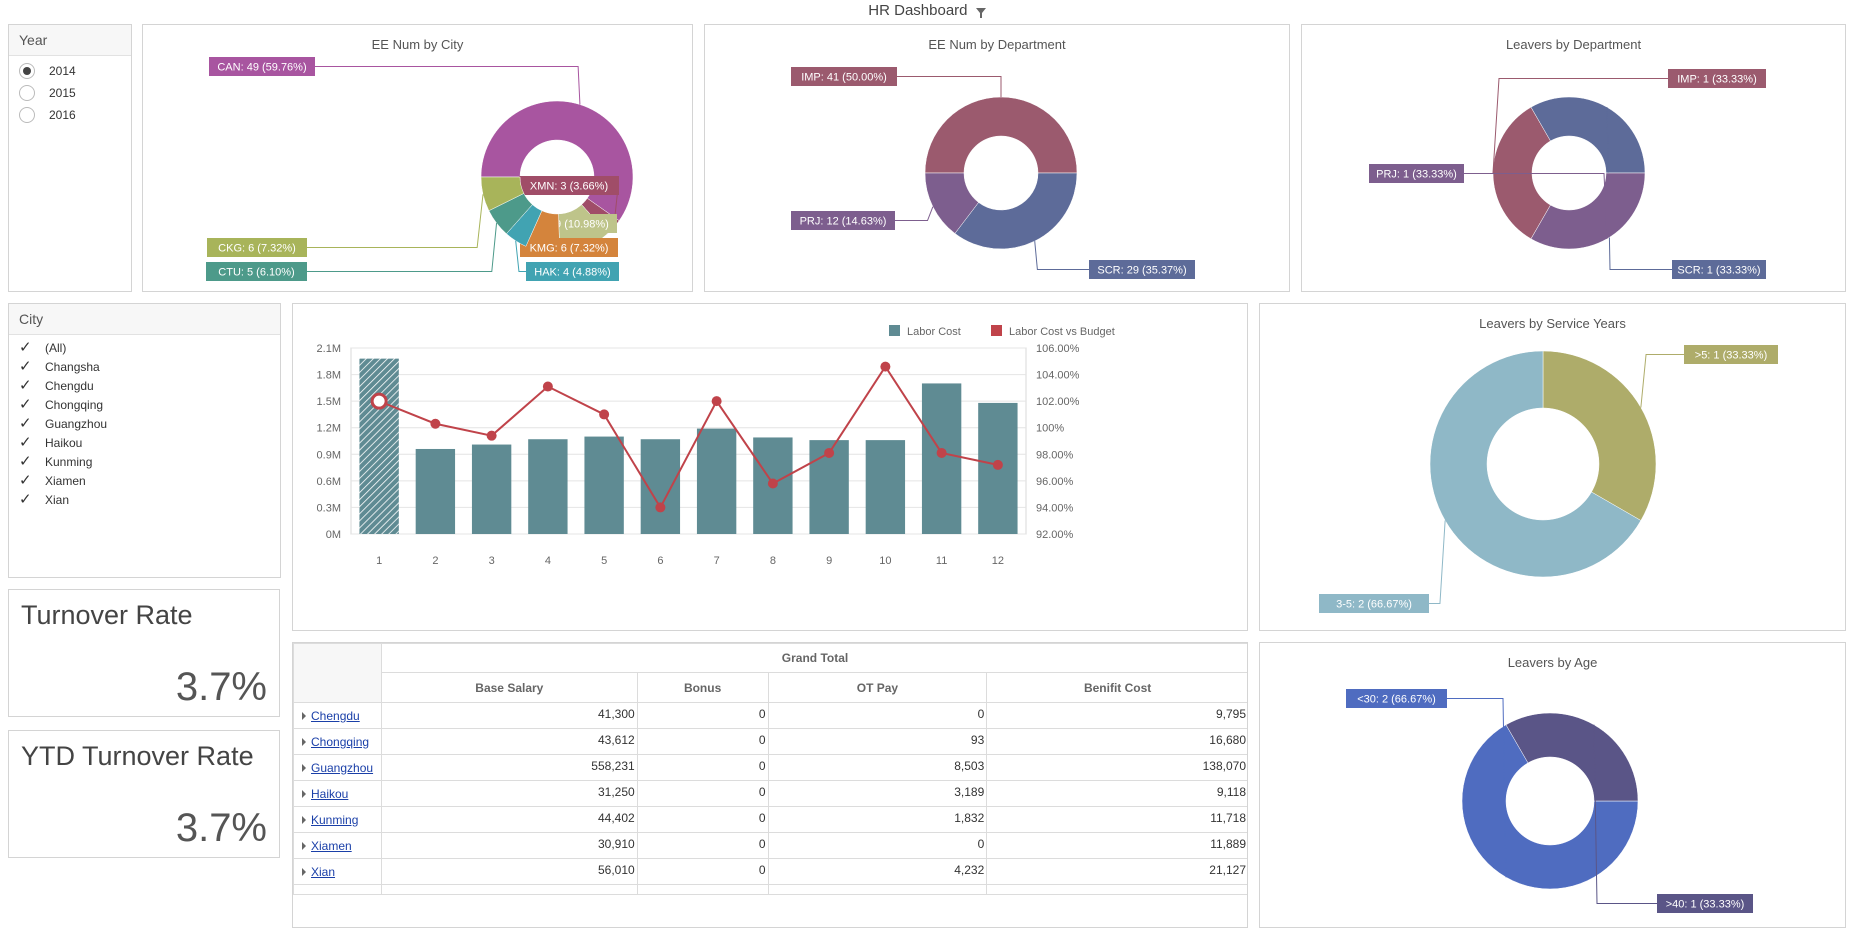 The width and height of the screenshot is (1854, 933). I want to click on data-label: KMG: 6 (7.32%), so click(569, 249).